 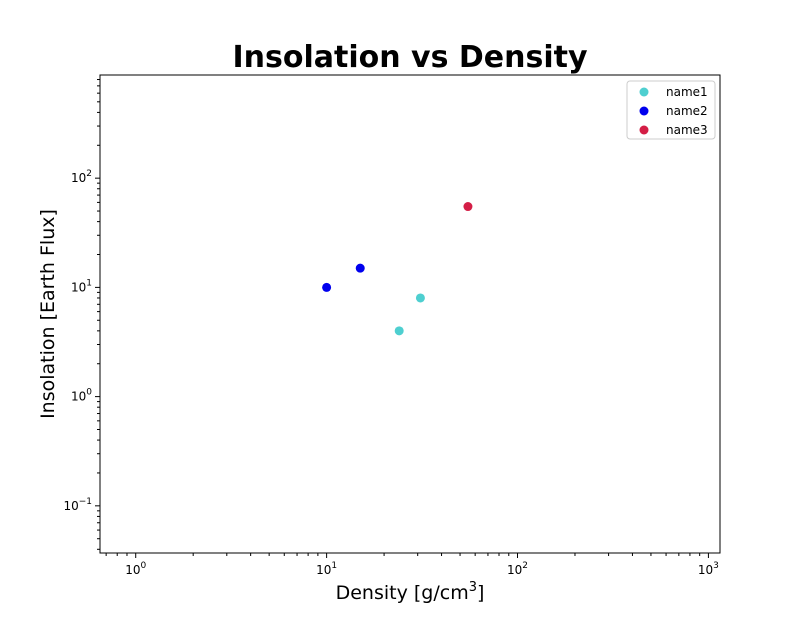 I want to click on data-point-name3, so click(x=468, y=207).